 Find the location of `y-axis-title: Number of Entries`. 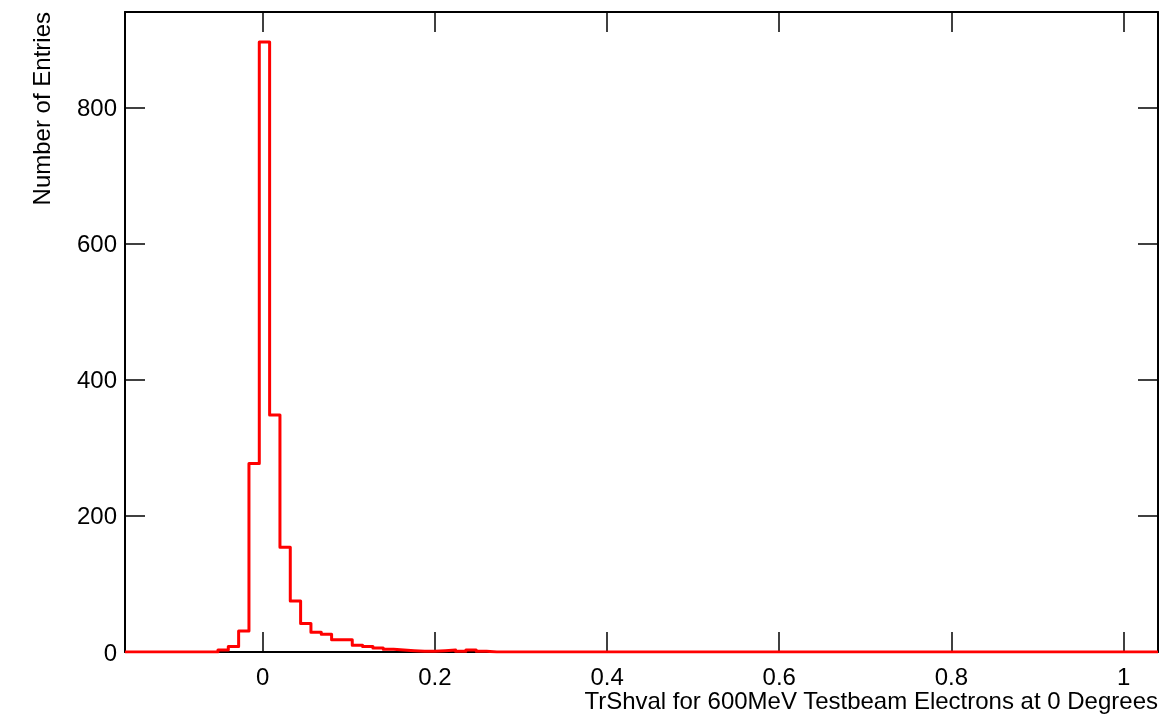

y-axis-title: Number of Entries is located at coordinates (41, 109).